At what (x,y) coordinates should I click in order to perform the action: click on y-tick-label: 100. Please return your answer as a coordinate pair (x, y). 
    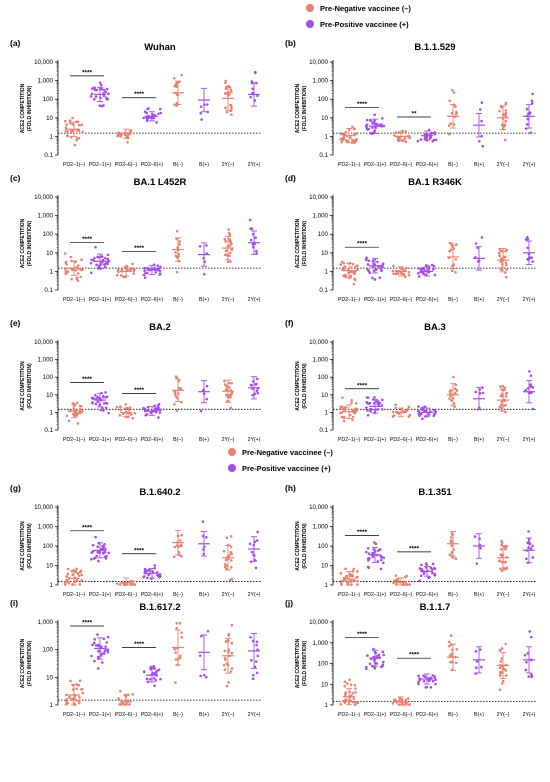
    Looking at the image, I should click on (323, 377).